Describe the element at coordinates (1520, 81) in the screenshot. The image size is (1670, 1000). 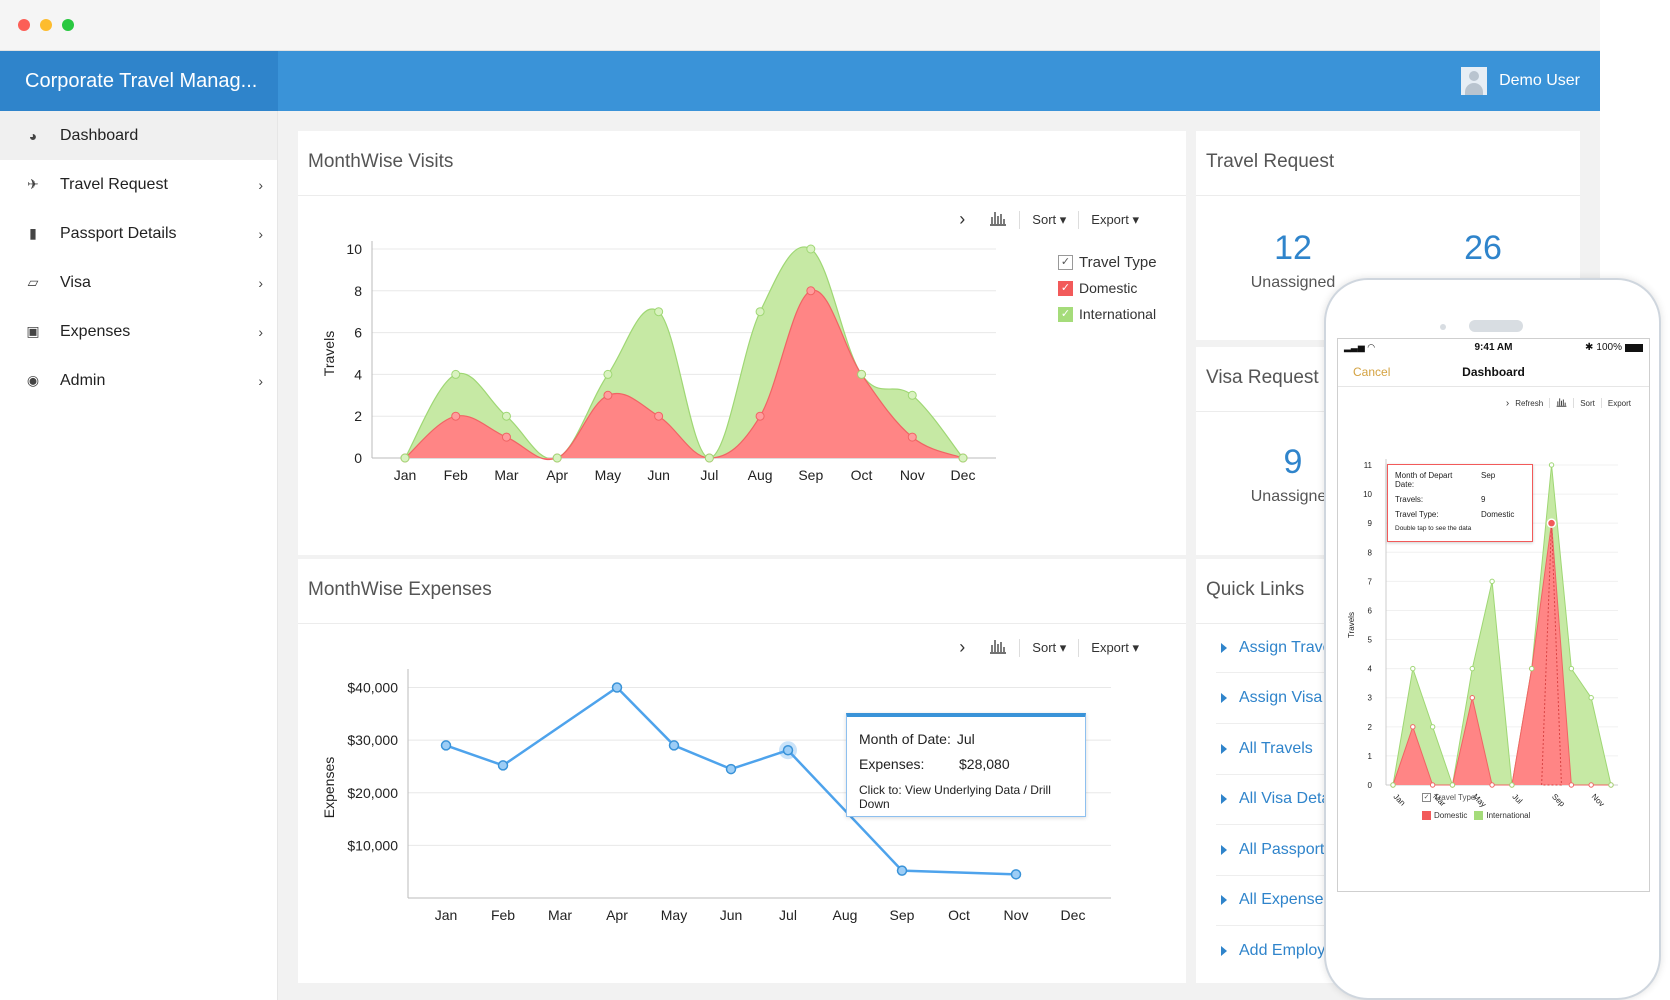
I see `user-menu: Demo User` at that location.